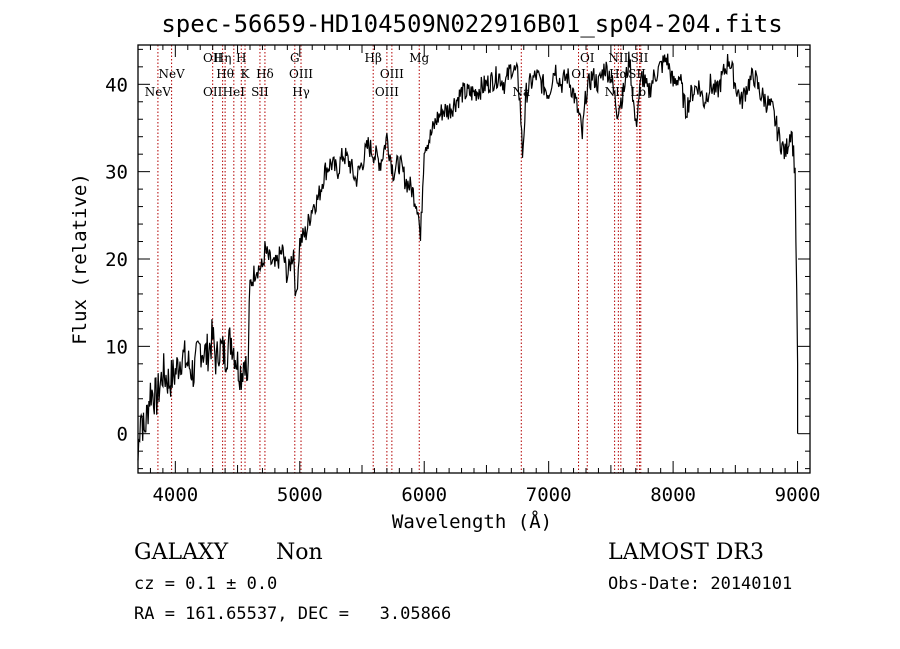 The height and width of the screenshot is (649, 900). Describe the element at coordinates (292, 614) in the screenshot. I see `ra-dec-coordinates: RA = 161.65537, DEC = 3.05866` at that location.